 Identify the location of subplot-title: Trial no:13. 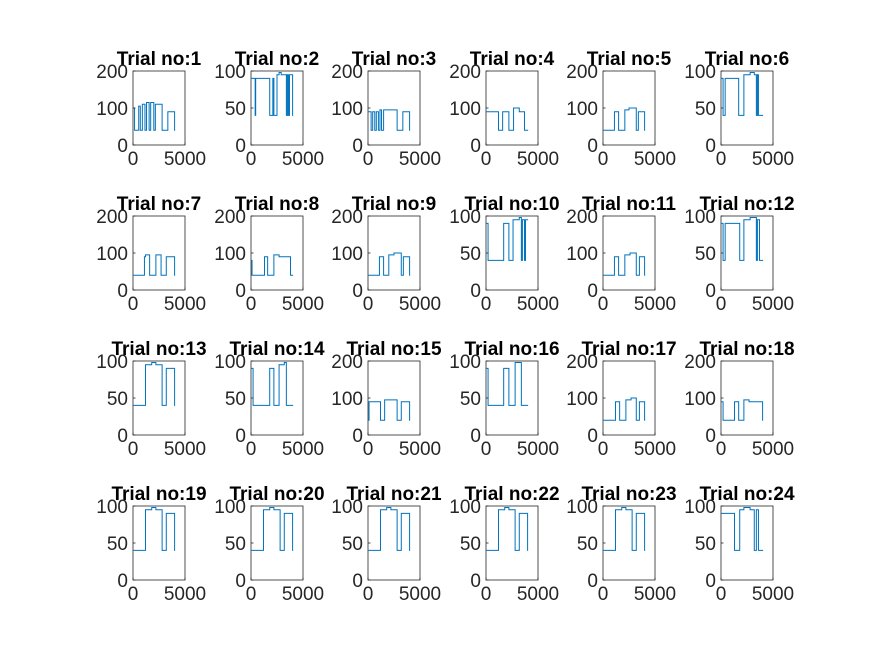
(158, 349).